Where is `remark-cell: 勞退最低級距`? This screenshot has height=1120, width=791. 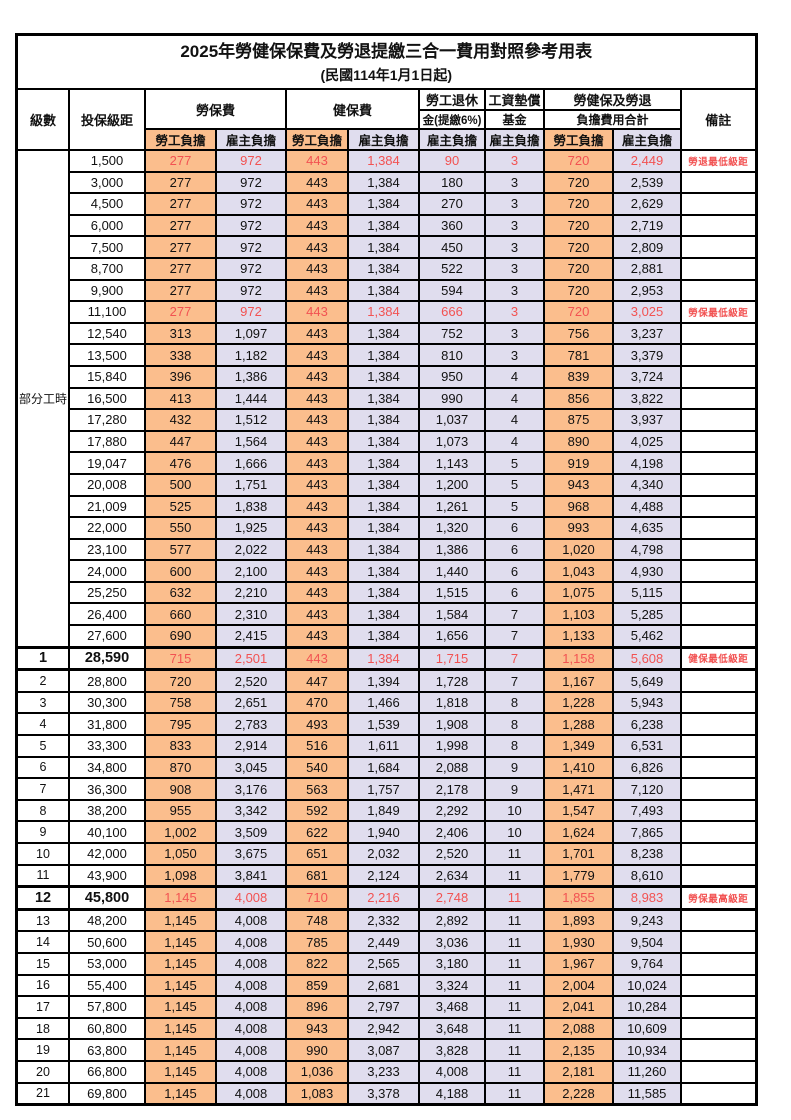 remark-cell: 勞退最低級距 is located at coordinates (719, 161).